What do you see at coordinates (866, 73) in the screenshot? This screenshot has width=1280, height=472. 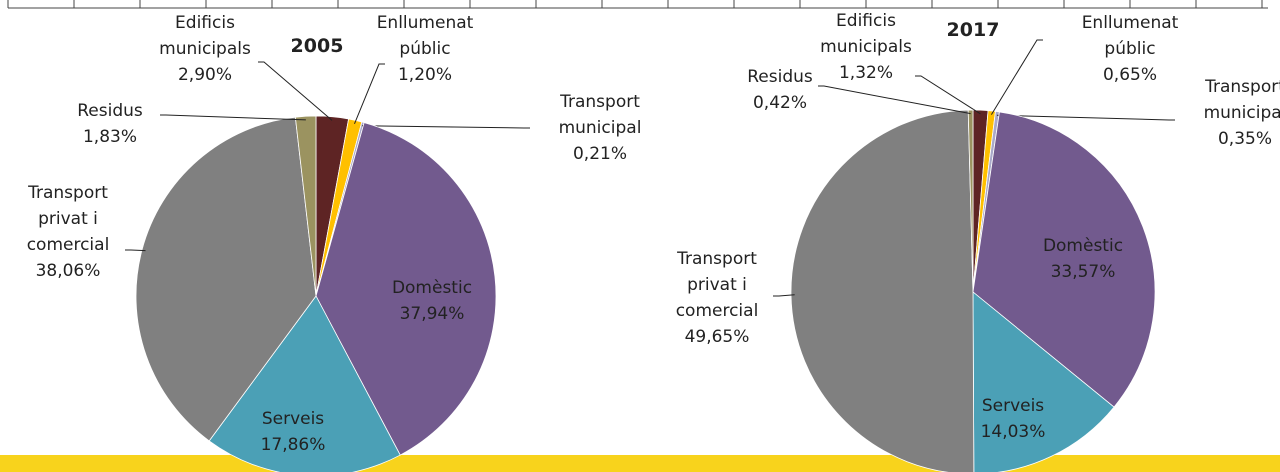 I see `slice-value-label: 1,32%` at bounding box center [866, 73].